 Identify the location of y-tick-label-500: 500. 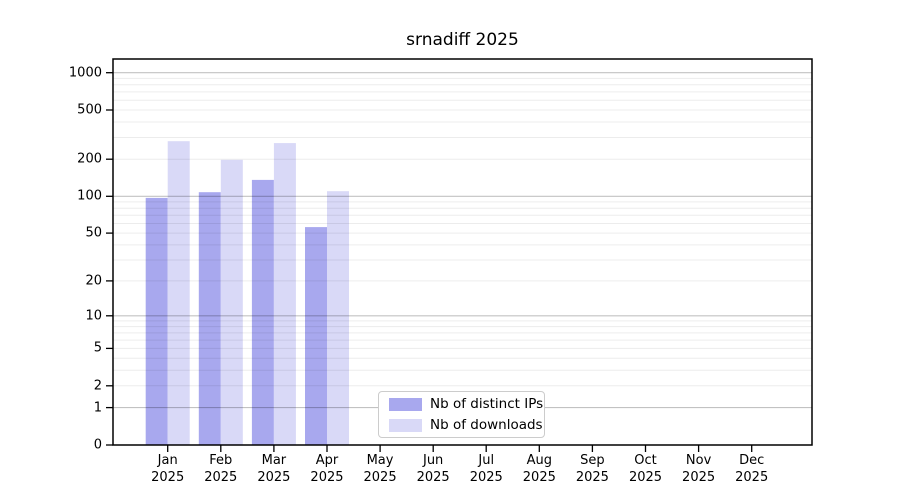
(89, 110).